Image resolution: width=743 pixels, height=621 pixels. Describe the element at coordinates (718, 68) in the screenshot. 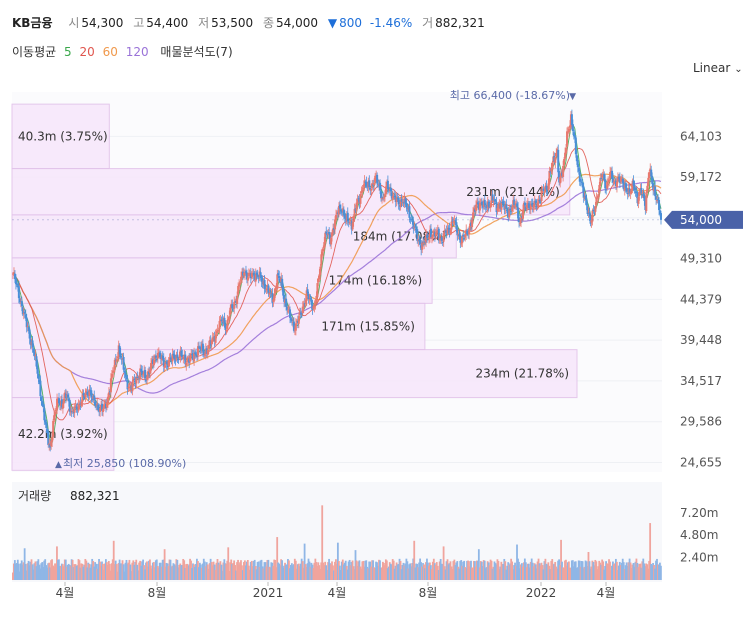

I see `scale-dropdown: Linear ⌄` at that location.